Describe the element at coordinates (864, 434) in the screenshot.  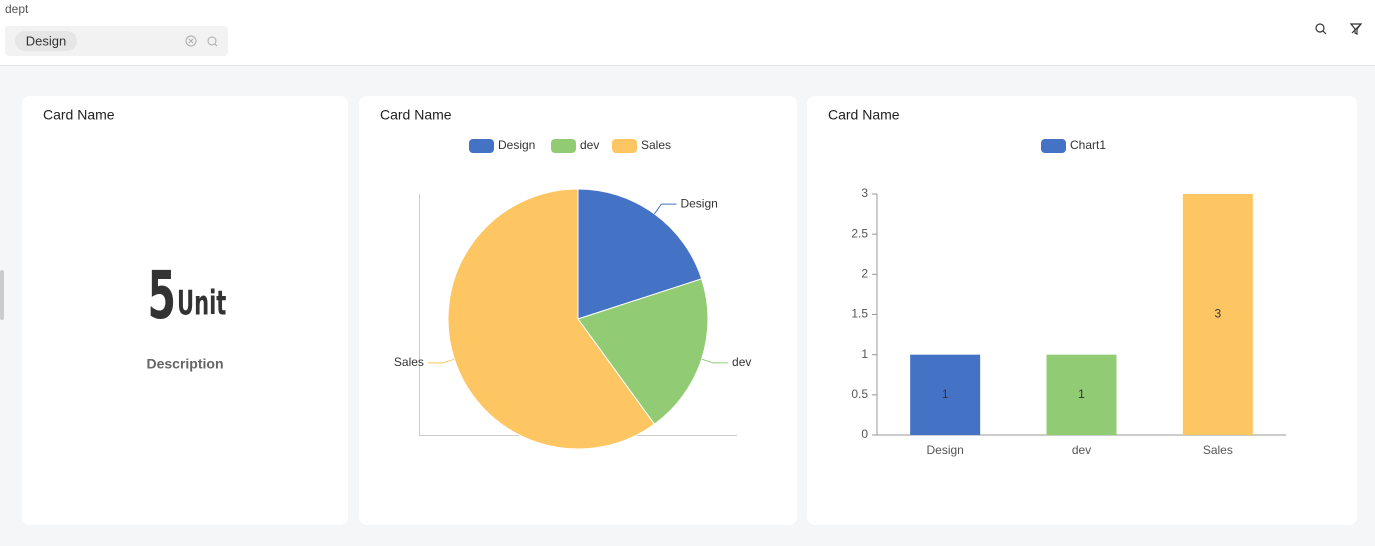
I see `y-tick-label: 0` at that location.